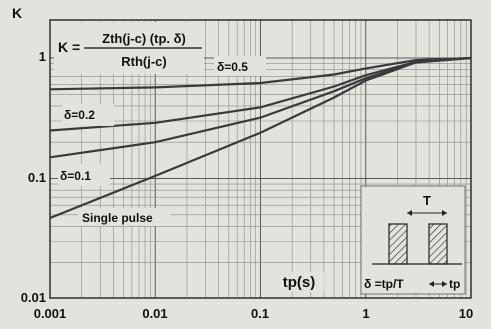 The height and width of the screenshot is (329, 491). I want to click on series-label: δ=0.1, so click(75, 176).